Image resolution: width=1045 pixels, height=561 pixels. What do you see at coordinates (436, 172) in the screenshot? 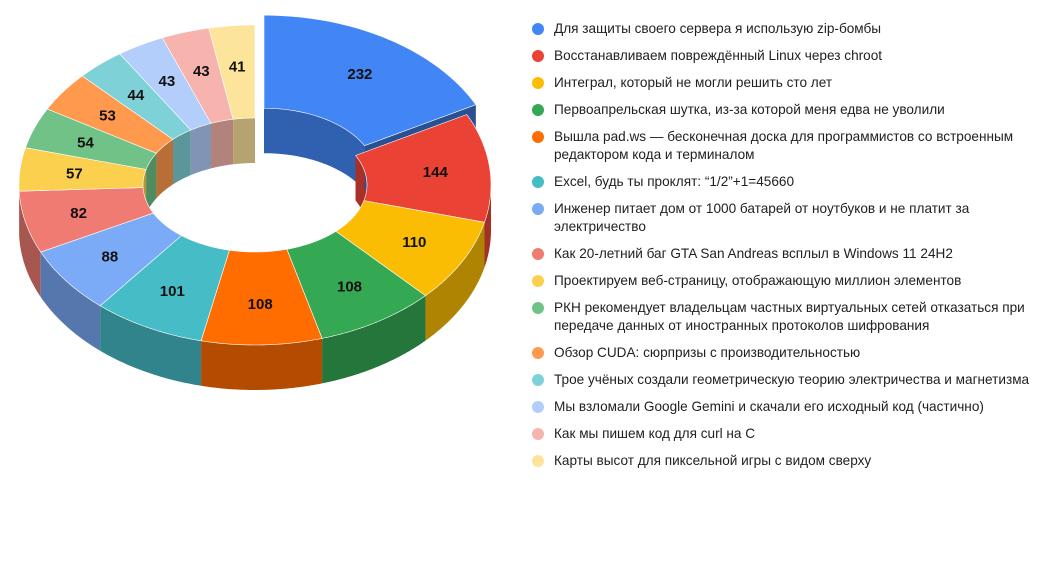
I see `slice-value-label: 144` at bounding box center [436, 172].